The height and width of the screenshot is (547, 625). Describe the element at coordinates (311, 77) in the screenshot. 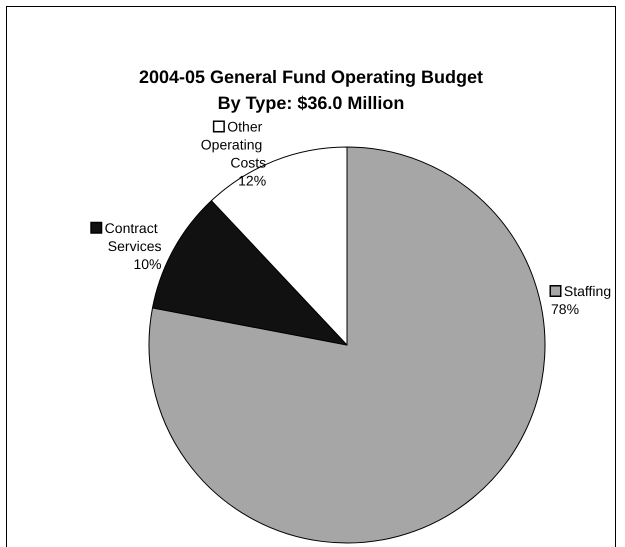

I see `chart-title: 2004-05 General Fund Operating Budget` at that location.